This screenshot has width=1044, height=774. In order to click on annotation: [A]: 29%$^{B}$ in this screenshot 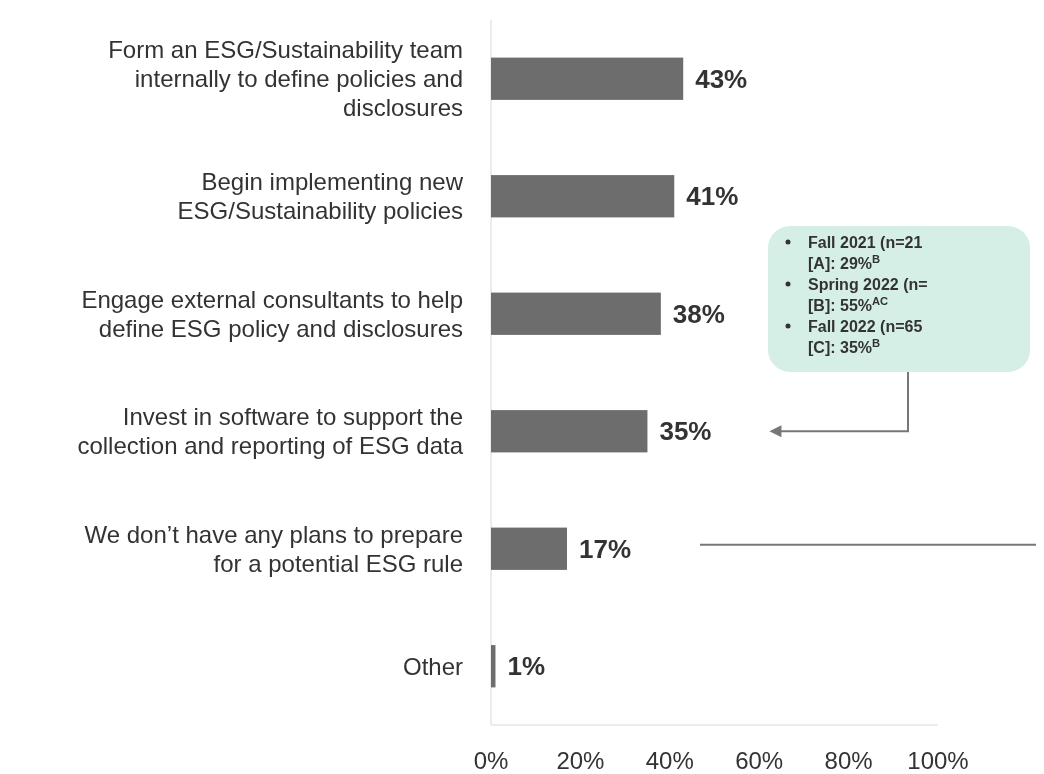, I will do `click(844, 262)`.